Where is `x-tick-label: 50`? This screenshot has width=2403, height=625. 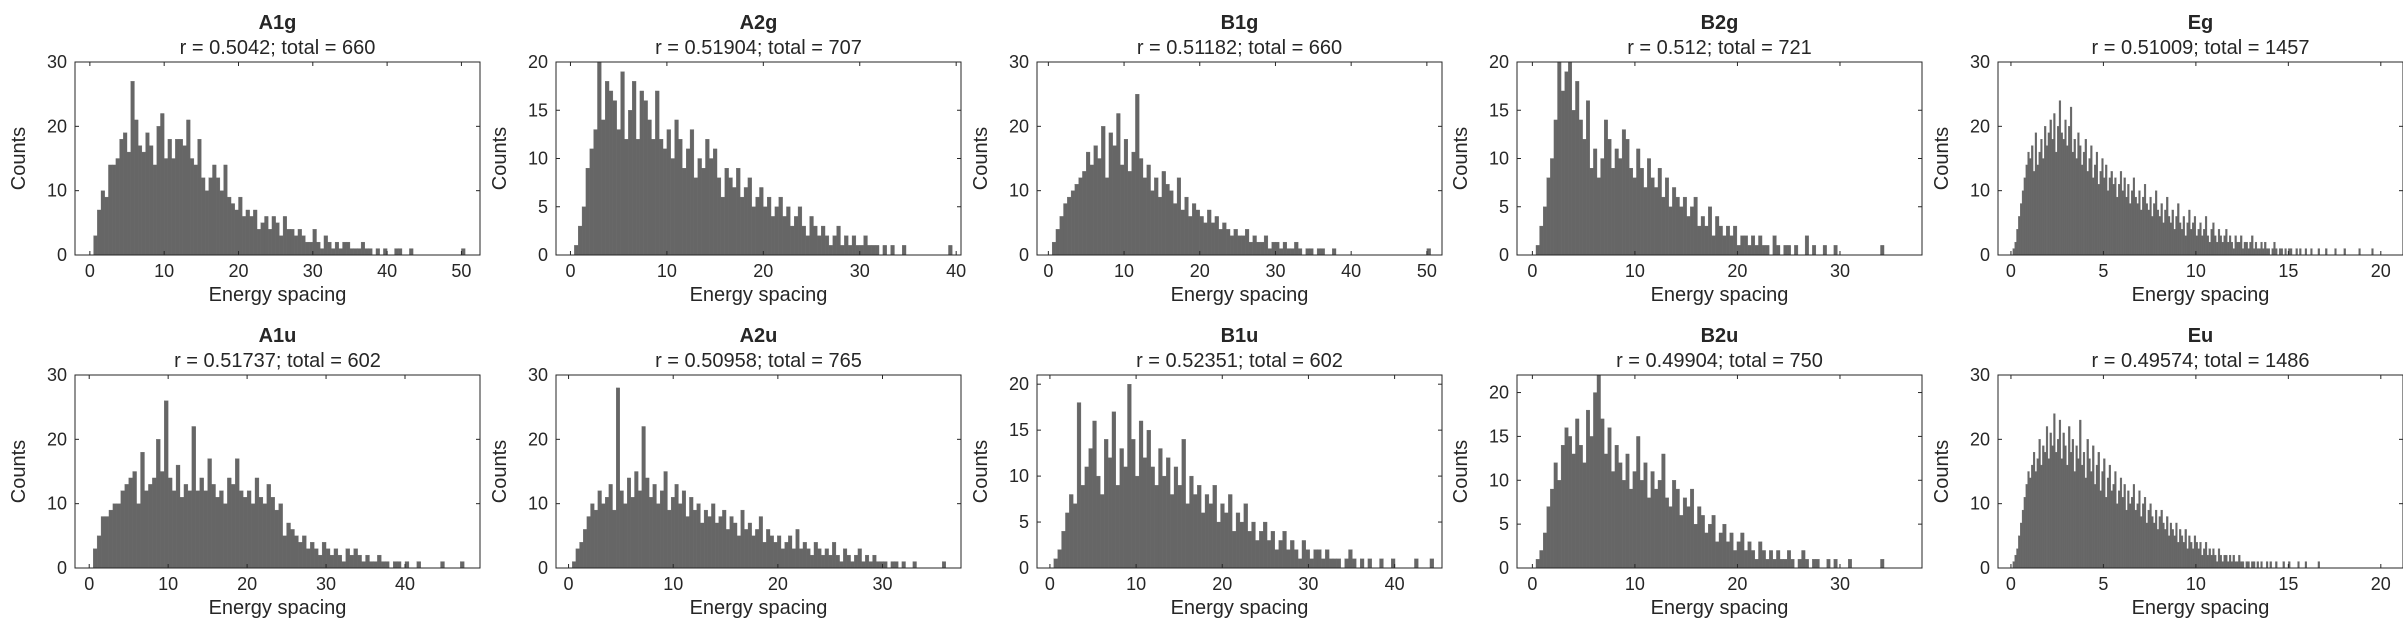 x-tick-label: 50 is located at coordinates (461, 271).